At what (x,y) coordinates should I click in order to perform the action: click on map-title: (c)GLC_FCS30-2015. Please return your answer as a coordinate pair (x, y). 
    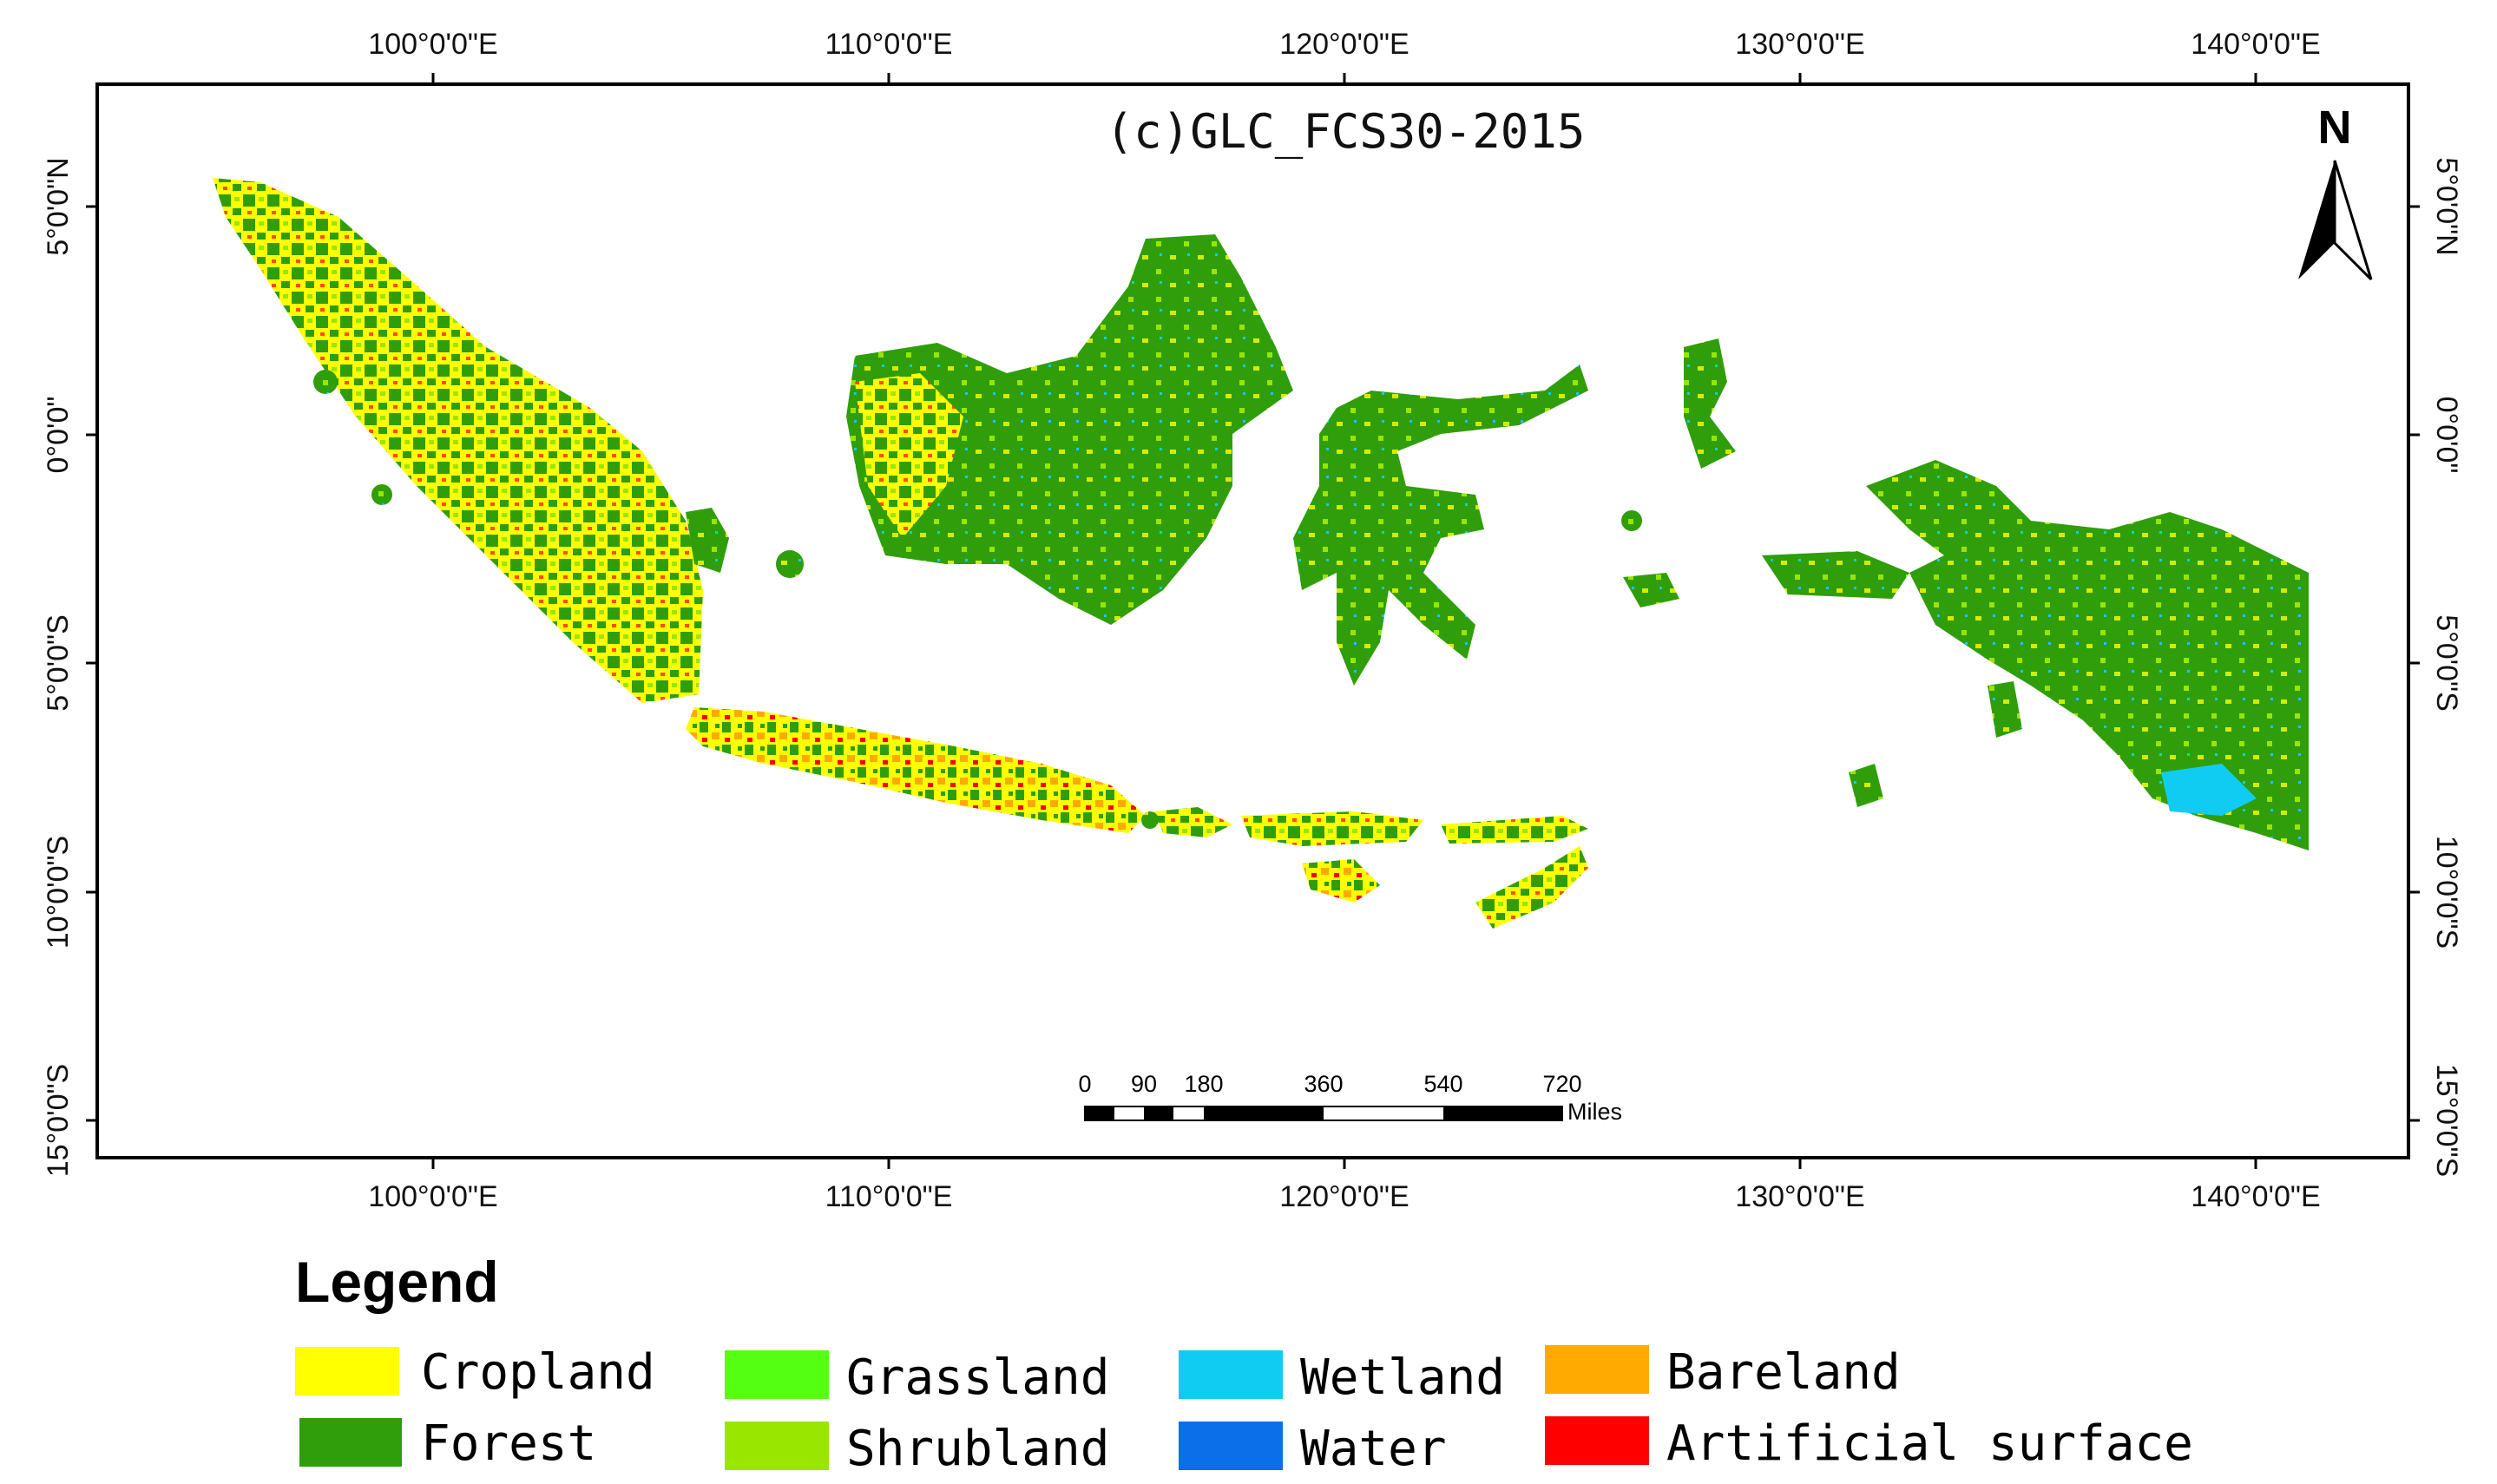
    Looking at the image, I should click on (1346, 132).